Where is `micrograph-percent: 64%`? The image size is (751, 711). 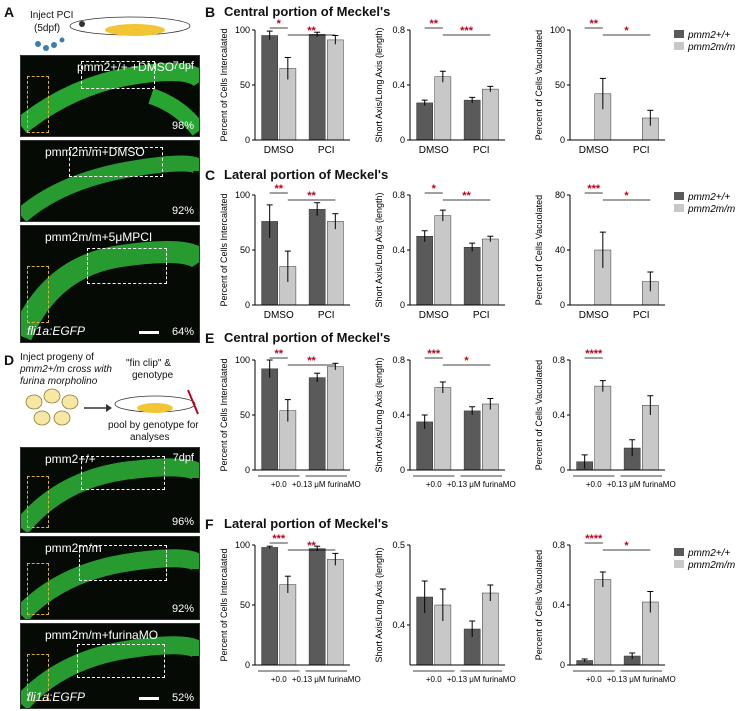
micrograph-percent: 64% is located at coordinates (182, 332).